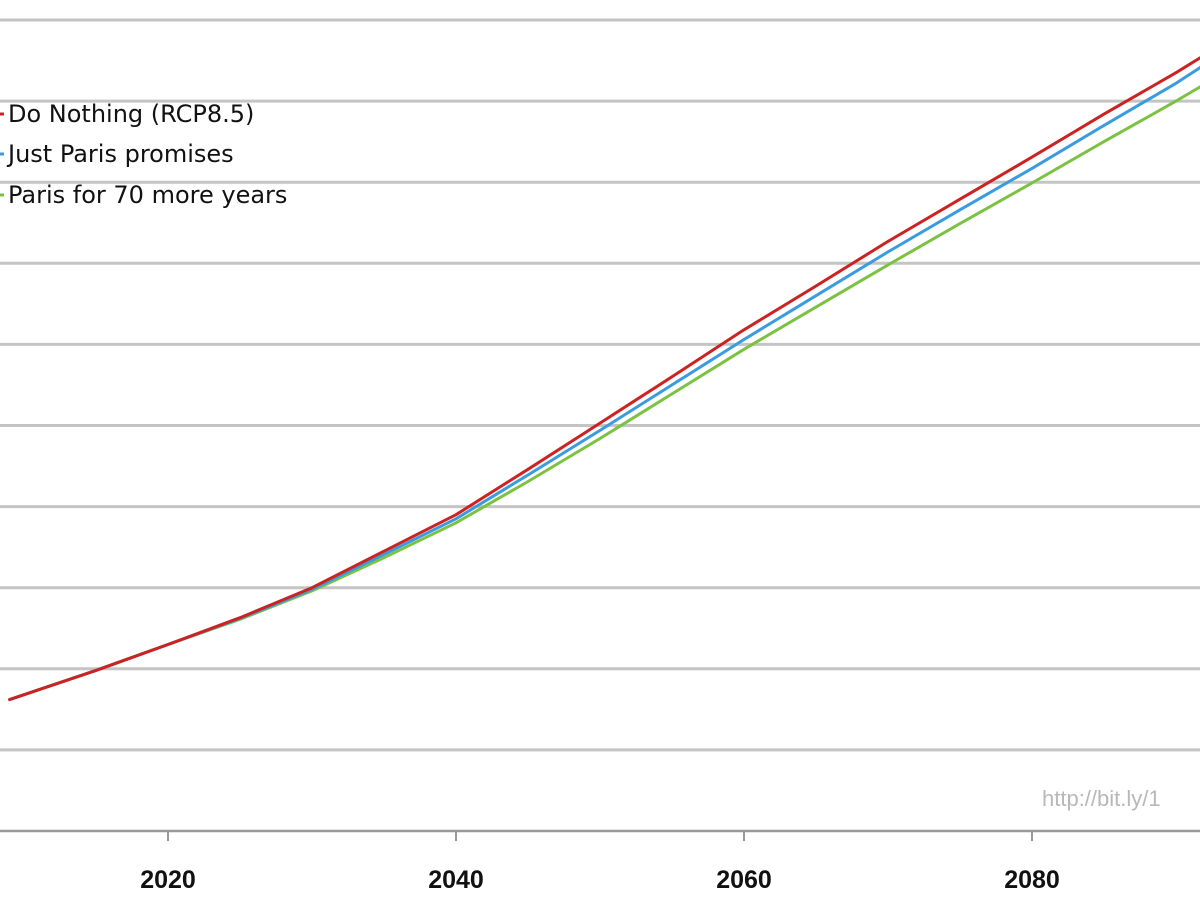  I want to click on x-tick-label: 2040, so click(456, 880).